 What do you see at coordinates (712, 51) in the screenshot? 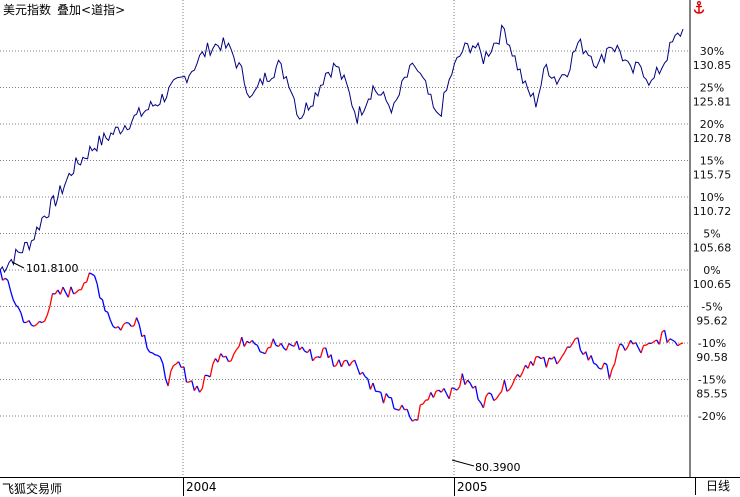
I see `percent-tick-label: 30%` at bounding box center [712, 51].